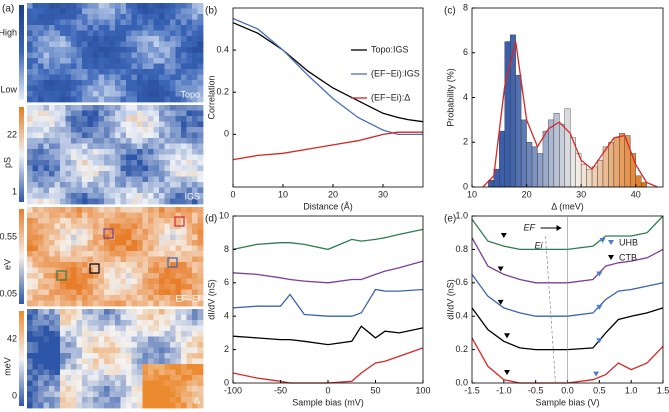  What do you see at coordinates (599, 390) in the screenshot?
I see `x-tick-label: 0.5` at bounding box center [599, 390].